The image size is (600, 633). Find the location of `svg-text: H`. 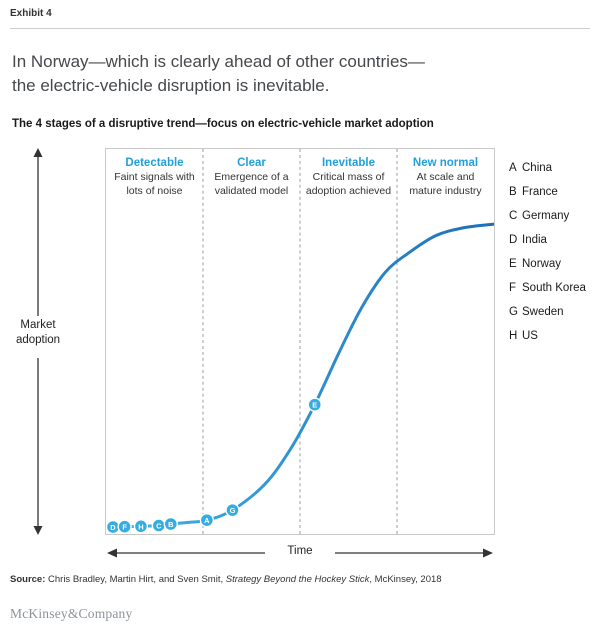

svg-text: H is located at coordinates (140, 526).